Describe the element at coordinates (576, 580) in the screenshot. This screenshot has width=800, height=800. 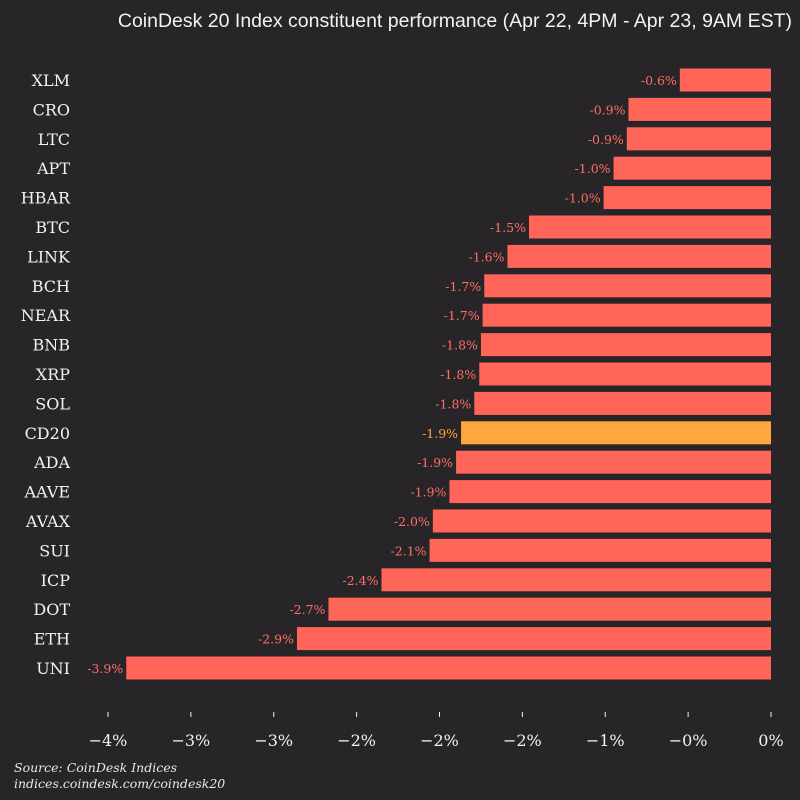
I see `bar-icp` at that location.